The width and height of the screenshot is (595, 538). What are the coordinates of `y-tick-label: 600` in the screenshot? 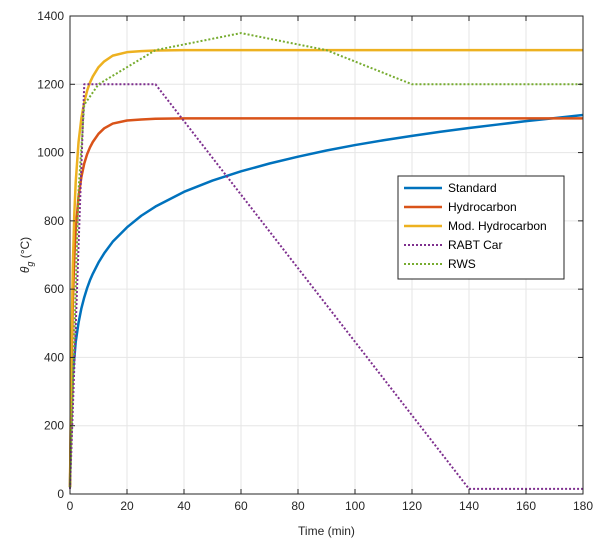 It's located at (54, 289).